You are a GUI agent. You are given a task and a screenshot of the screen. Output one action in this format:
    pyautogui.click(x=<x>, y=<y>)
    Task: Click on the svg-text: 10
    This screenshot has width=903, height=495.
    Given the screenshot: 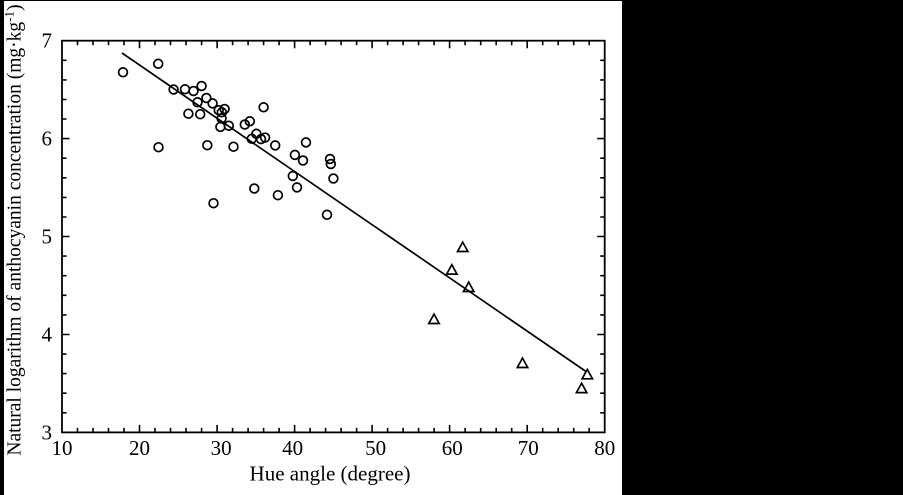 What is the action you would take?
    pyautogui.click(x=62, y=448)
    